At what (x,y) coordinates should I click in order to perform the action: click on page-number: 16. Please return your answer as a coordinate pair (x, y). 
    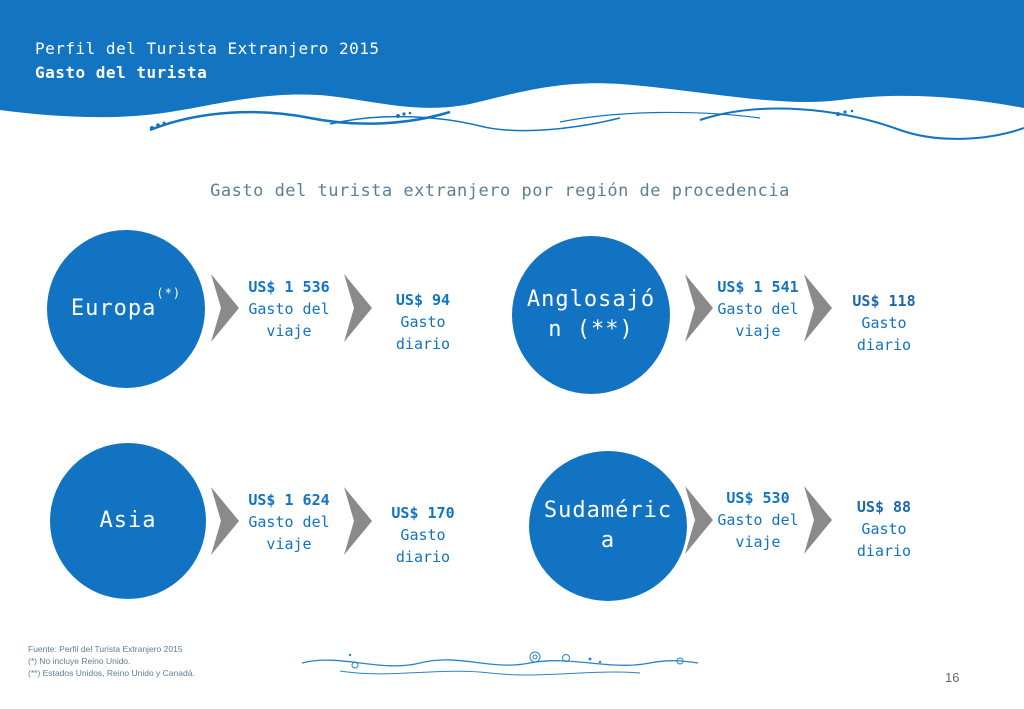
    Looking at the image, I should click on (952, 677).